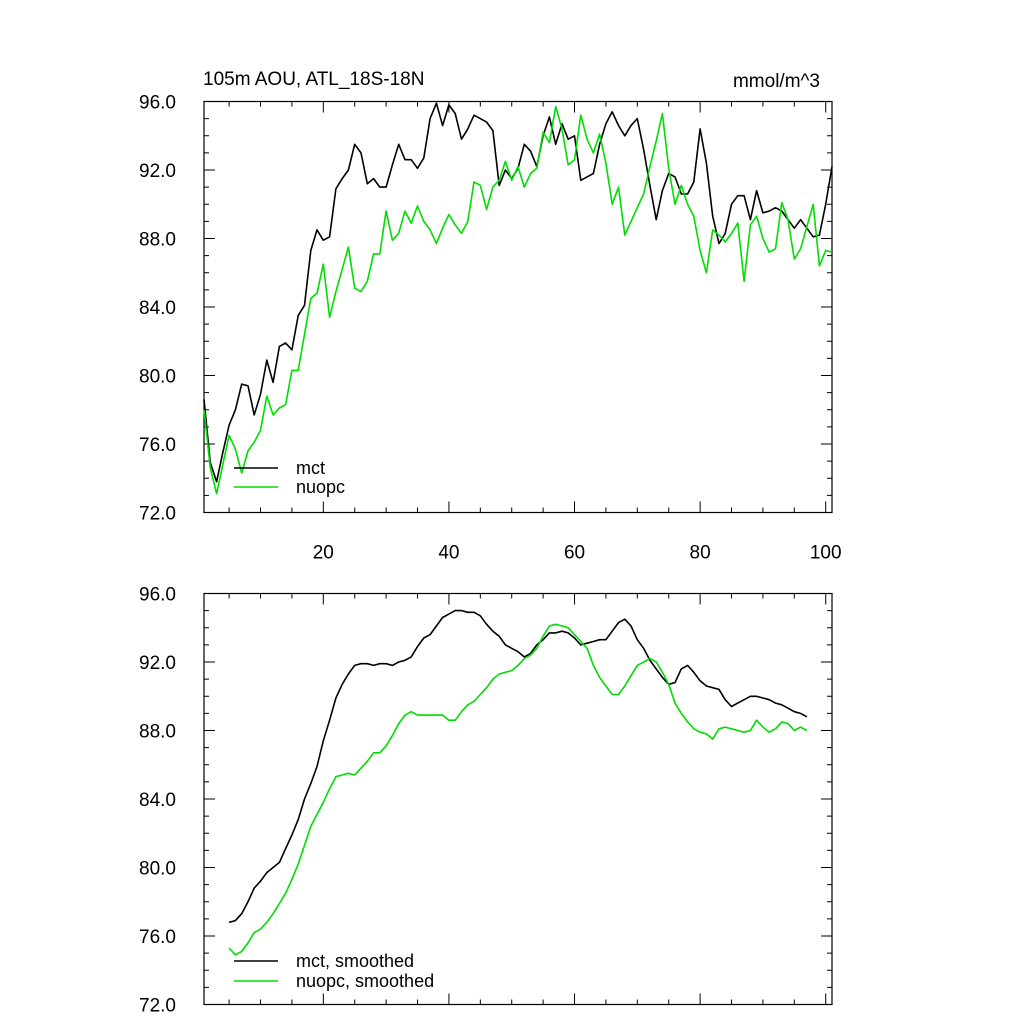  What do you see at coordinates (355, 961) in the screenshot?
I see `legend-label: mct, smoothed` at bounding box center [355, 961].